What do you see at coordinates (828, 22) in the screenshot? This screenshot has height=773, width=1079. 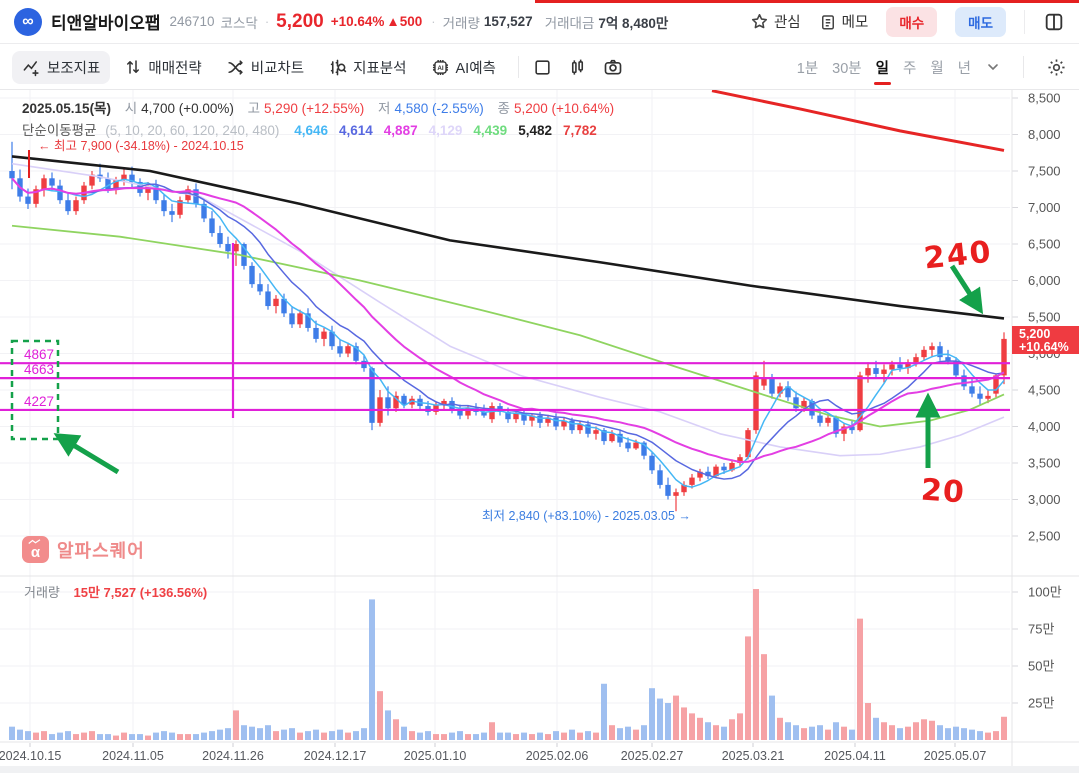 I see `memo-icon` at bounding box center [828, 22].